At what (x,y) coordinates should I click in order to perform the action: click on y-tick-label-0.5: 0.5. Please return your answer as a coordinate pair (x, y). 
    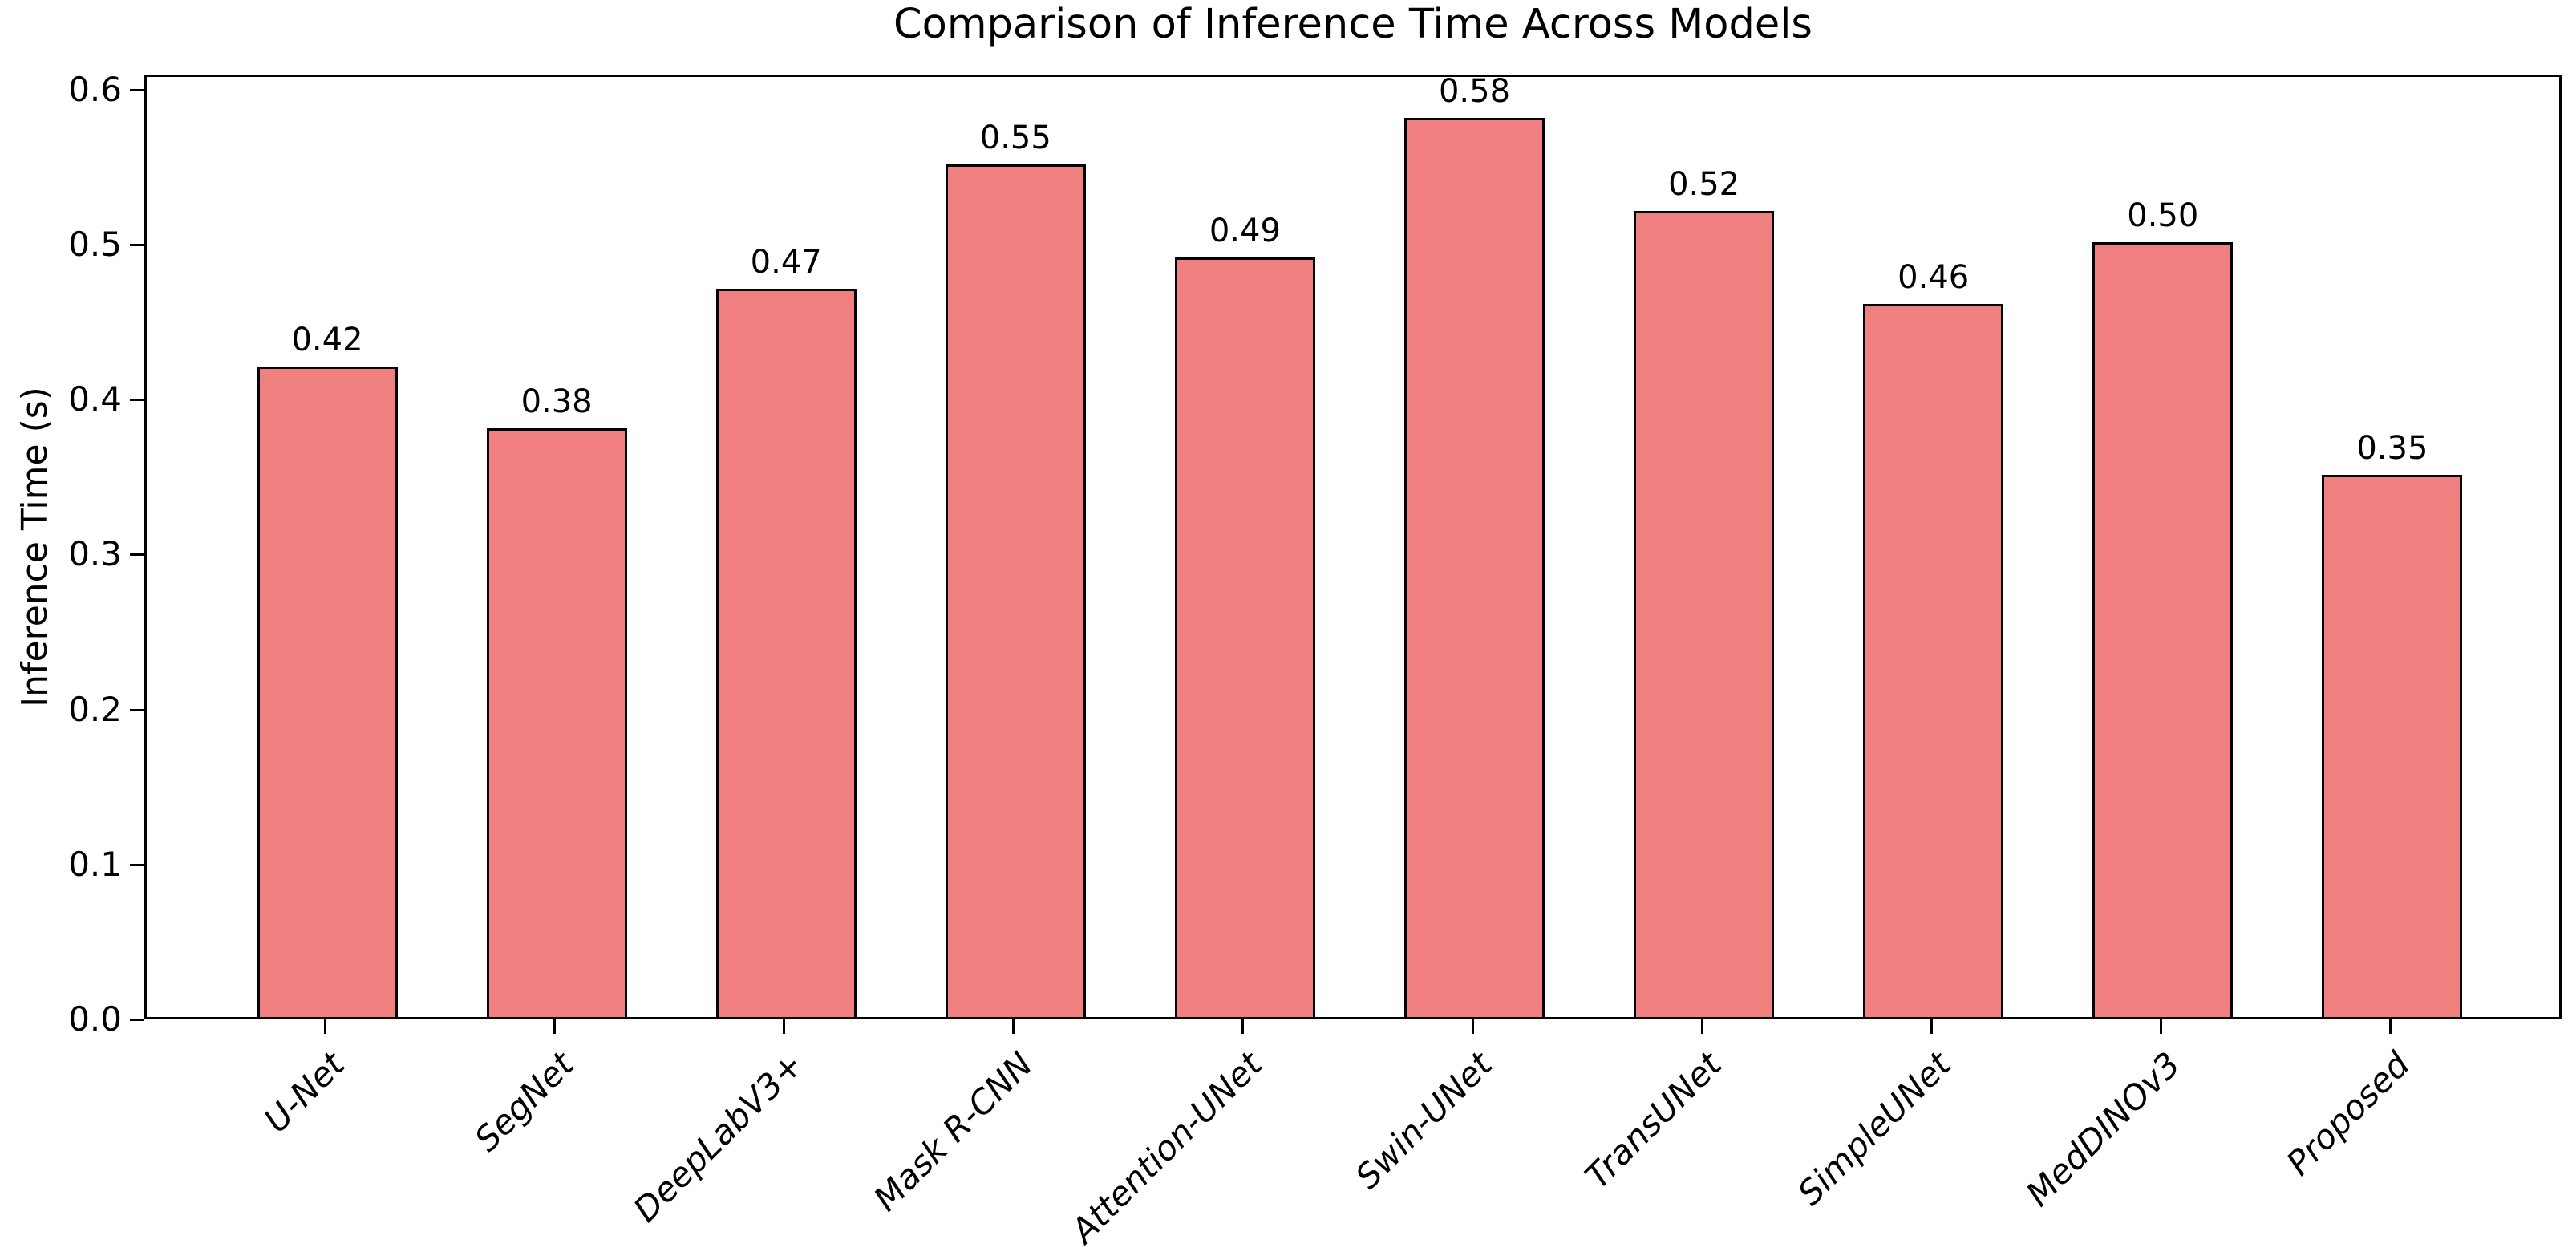
    Looking at the image, I should click on (95, 244).